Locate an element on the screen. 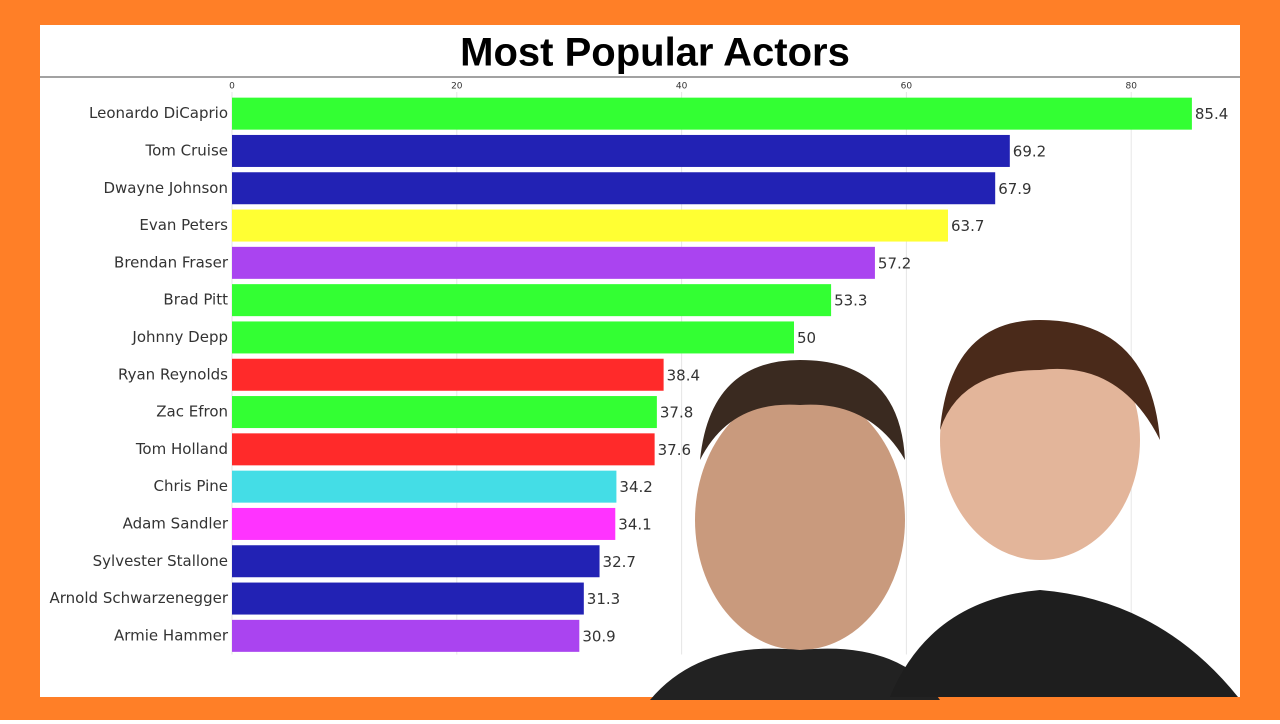 This screenshot has height=724, width=1280. y-tick-label: Sylvester Stallone is located at coordinates (160, 561).